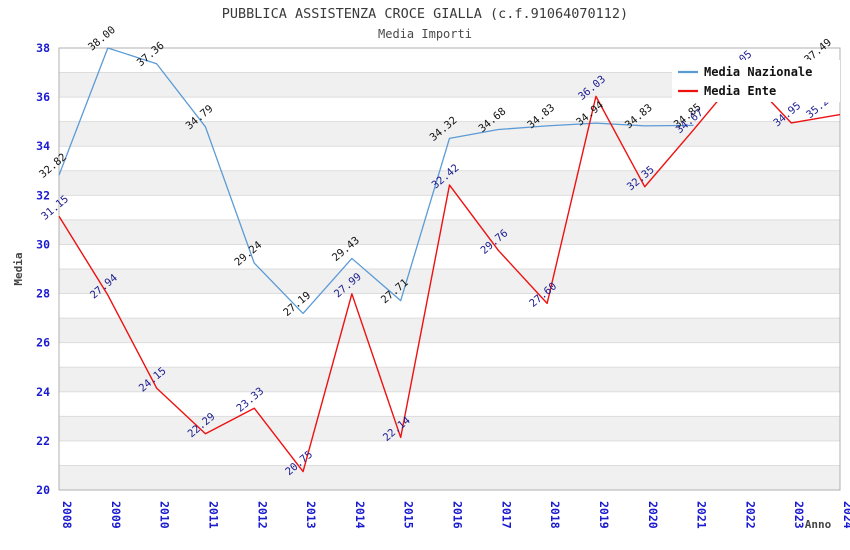 This screenshot has width=850, height=550. I want to click on y-axis-tick: 34, so click(43, 146).